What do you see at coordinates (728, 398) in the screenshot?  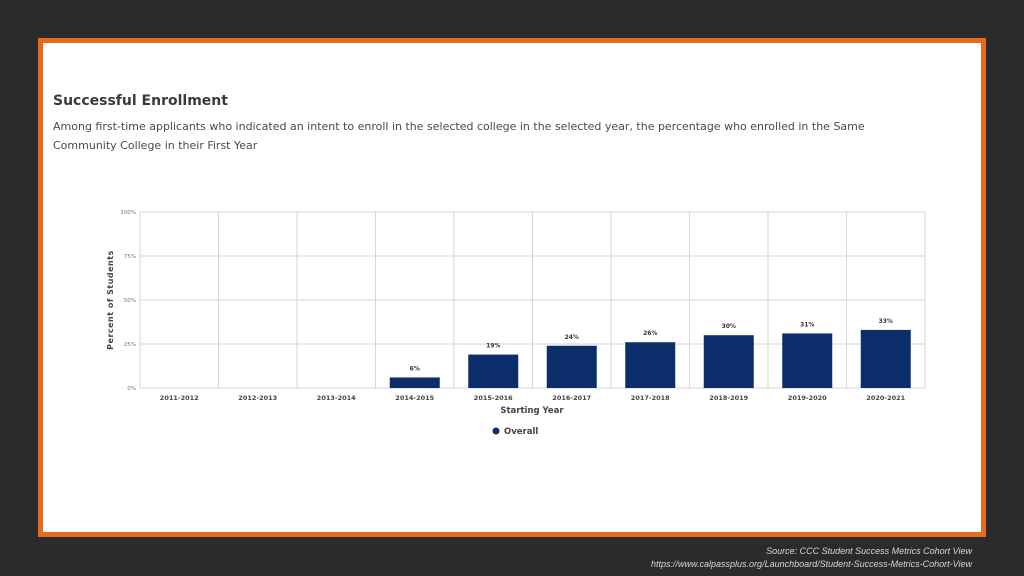 I see `x-tick-label: 2018-2019` at bounding box center [728, 398].